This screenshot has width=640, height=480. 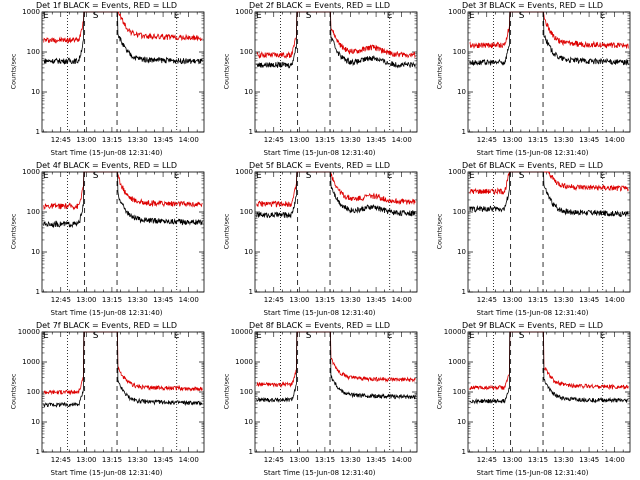 What do you see at coordinates (106, 5) in the screenshot?
I see `panel-title: Det 1f BLACK = Events, RED = LLD` at bounding box center [106, 5].